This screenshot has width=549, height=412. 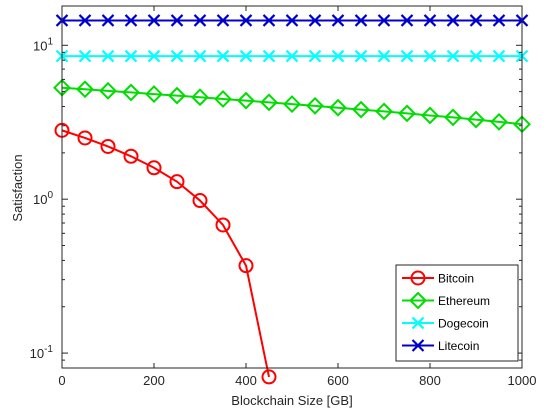 What do you see at coordinates (154, 380) in the screenshot?
I see `x-tick-label: 200` at bounding box center [154, 380].